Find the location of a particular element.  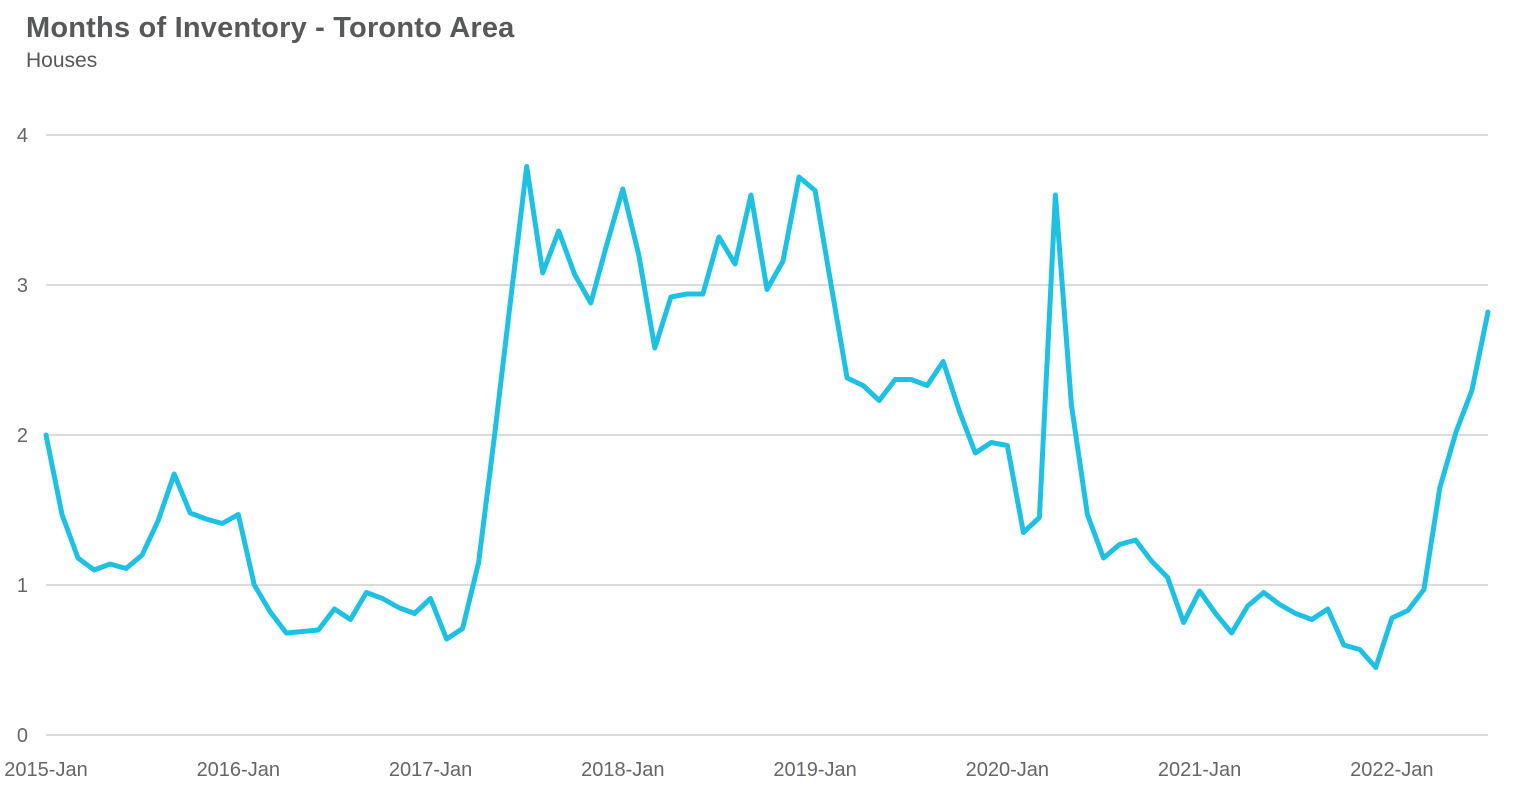

x-axis-tick-label-2017-Jan: 2017-Jan is located at coordinates (430, 770).